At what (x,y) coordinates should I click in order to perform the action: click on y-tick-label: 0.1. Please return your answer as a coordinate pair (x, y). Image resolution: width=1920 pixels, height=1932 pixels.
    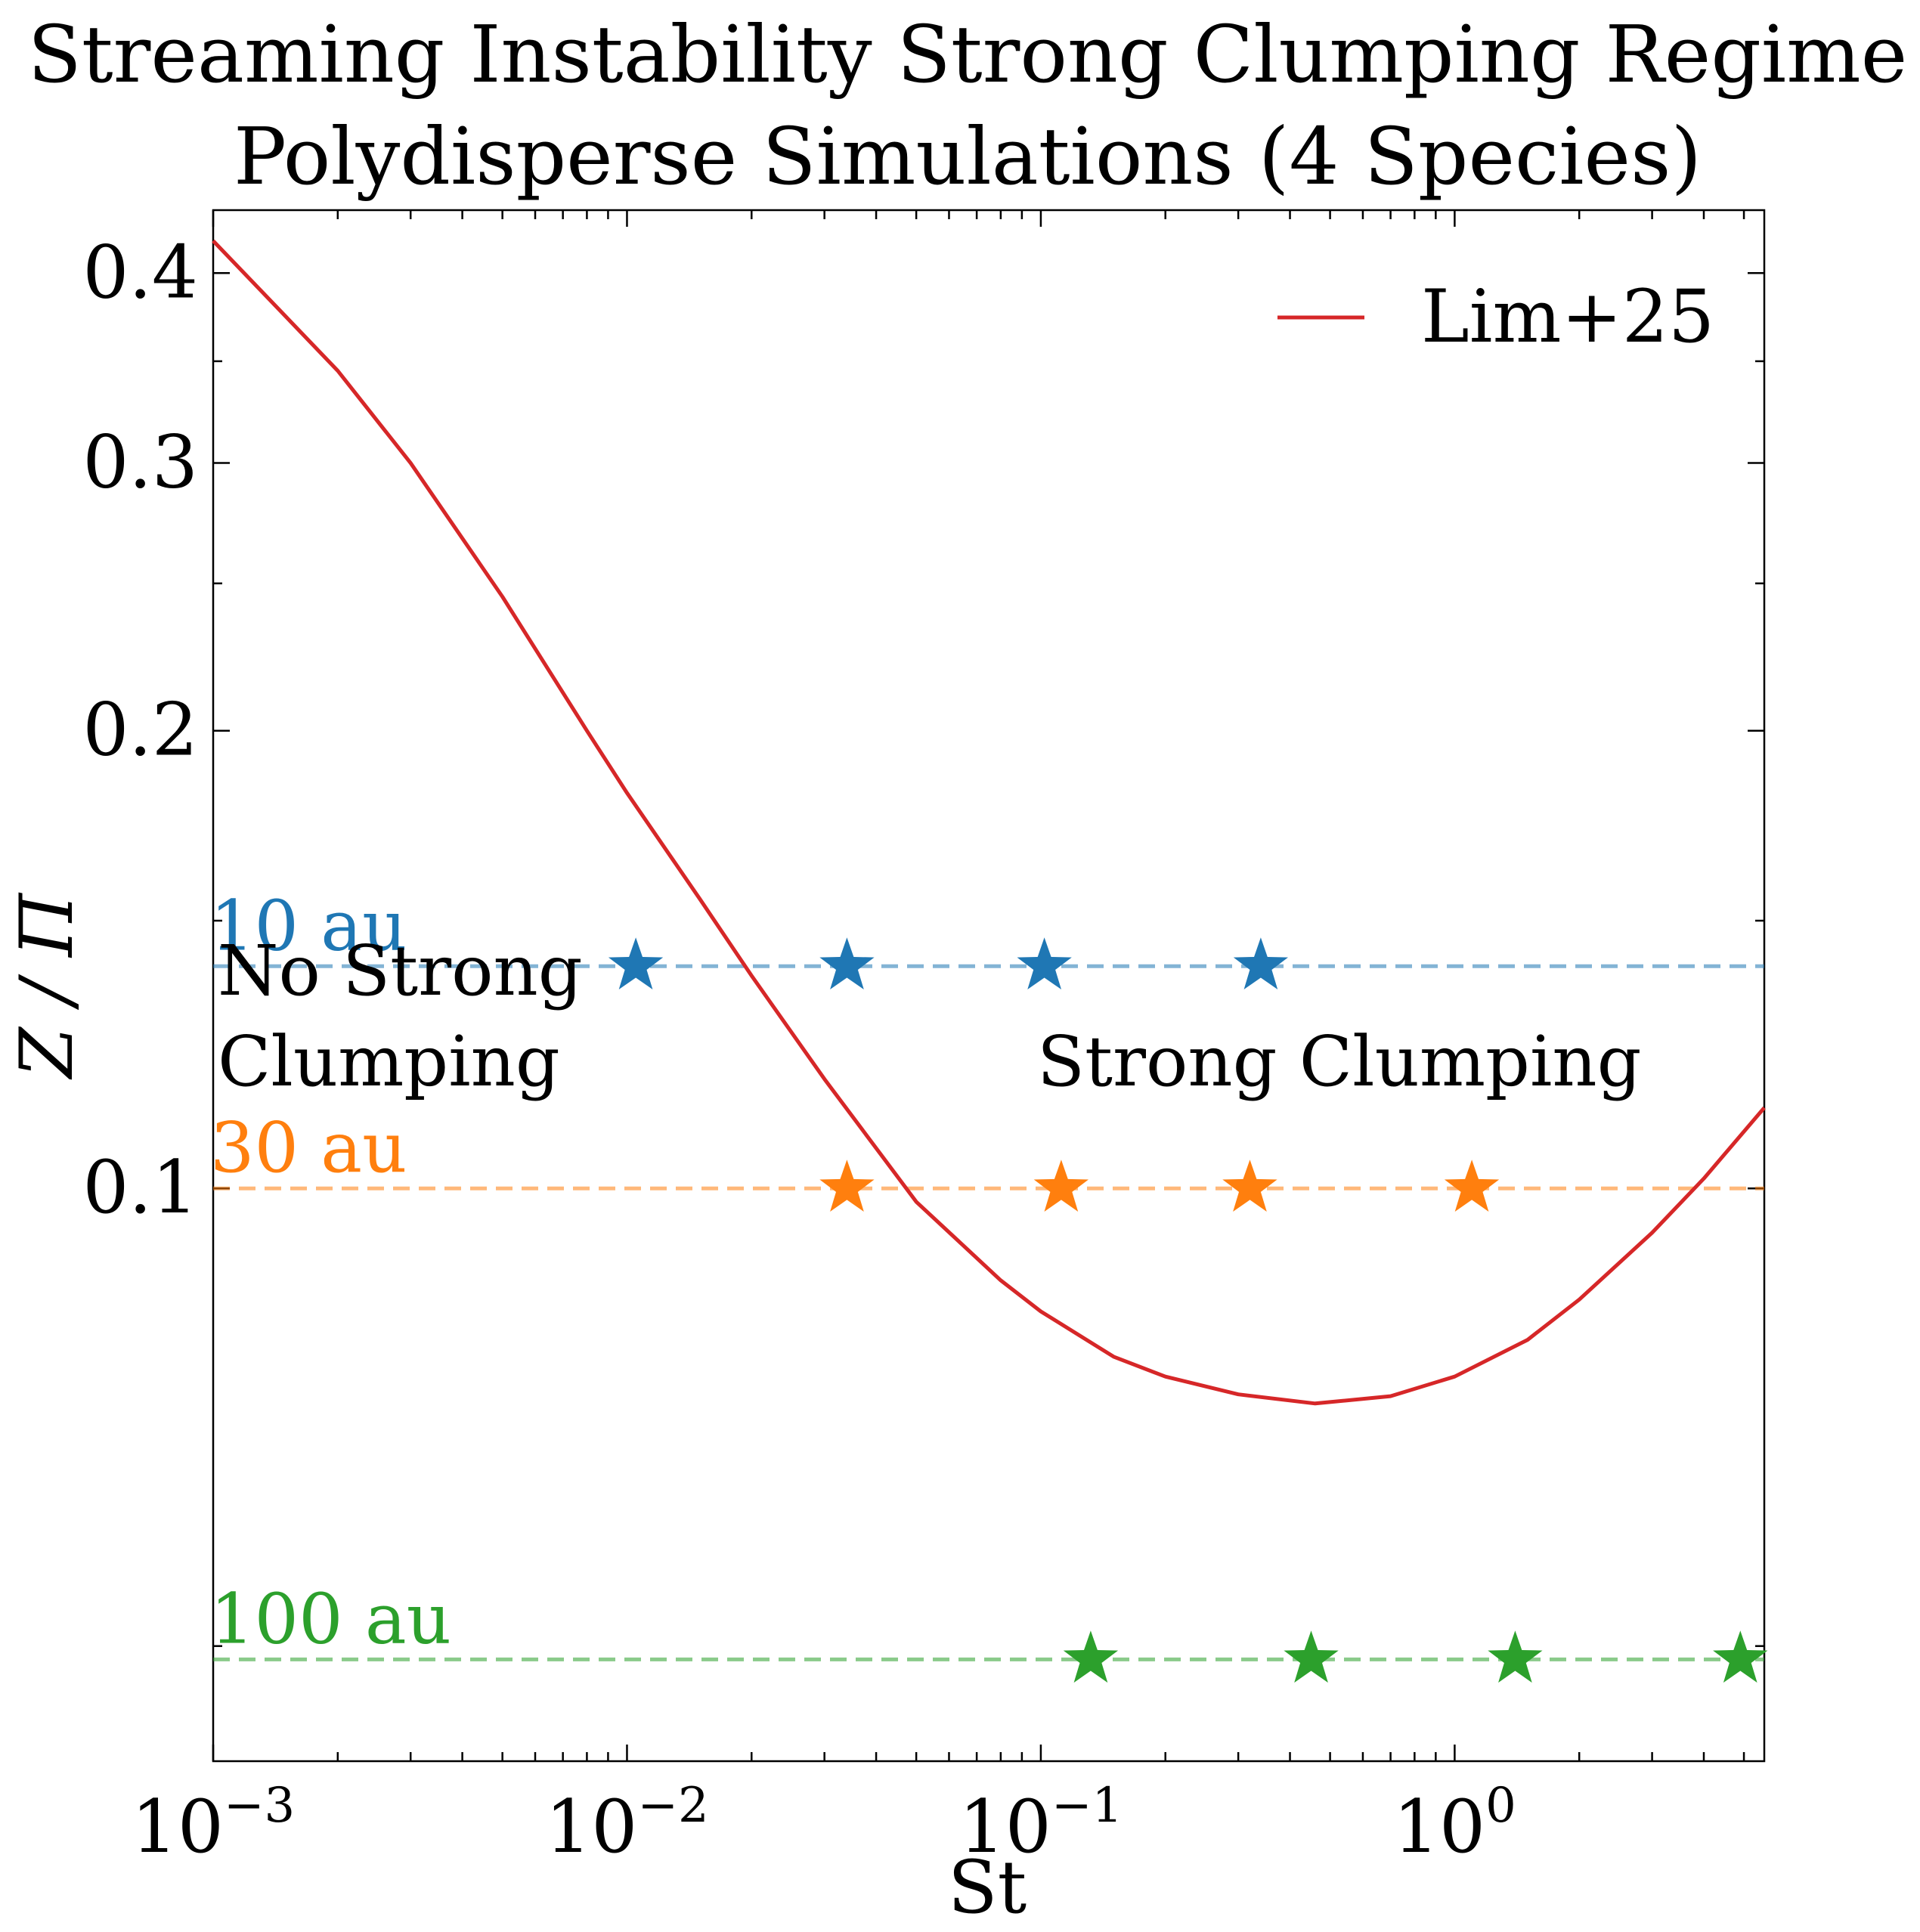
    Looking at the image, I should click on (140, 1187).